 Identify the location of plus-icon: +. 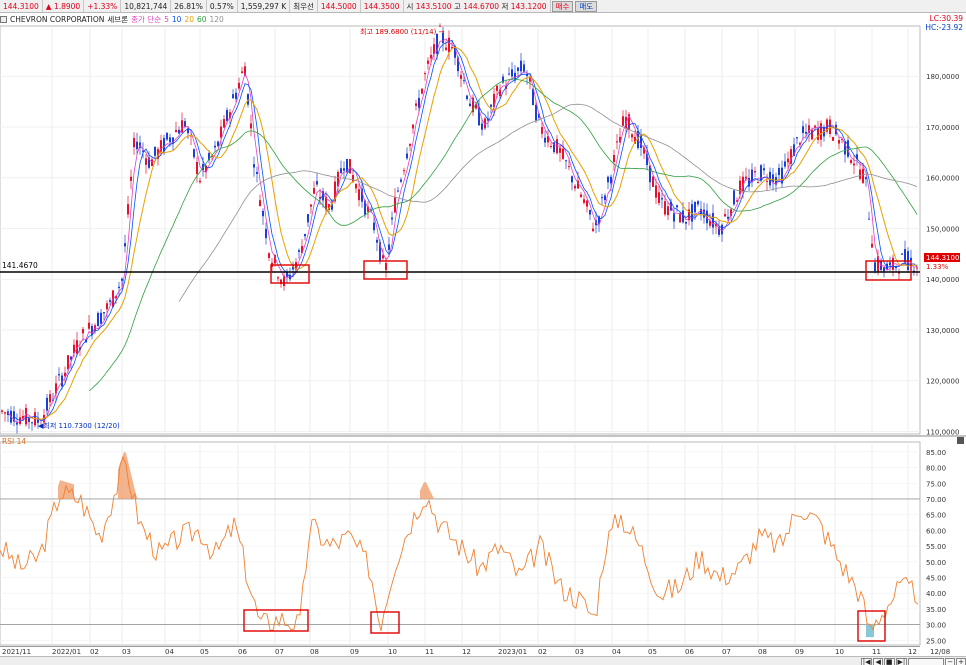
(961, 661).